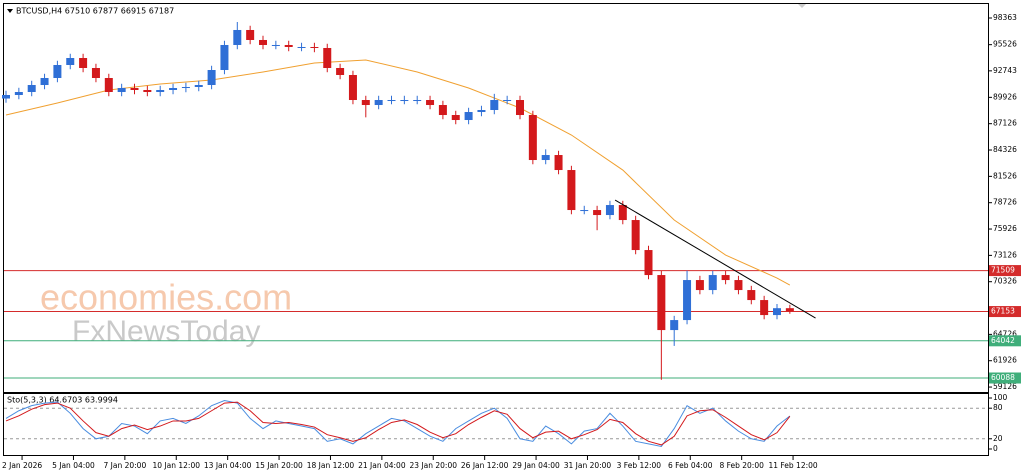 The height and width of the screenshot is (475, 1024). What do you see at coordinates (1005, 149) in the screenshot?
I see `y-tick-label: 84326` at bounding box center [1005, 149].